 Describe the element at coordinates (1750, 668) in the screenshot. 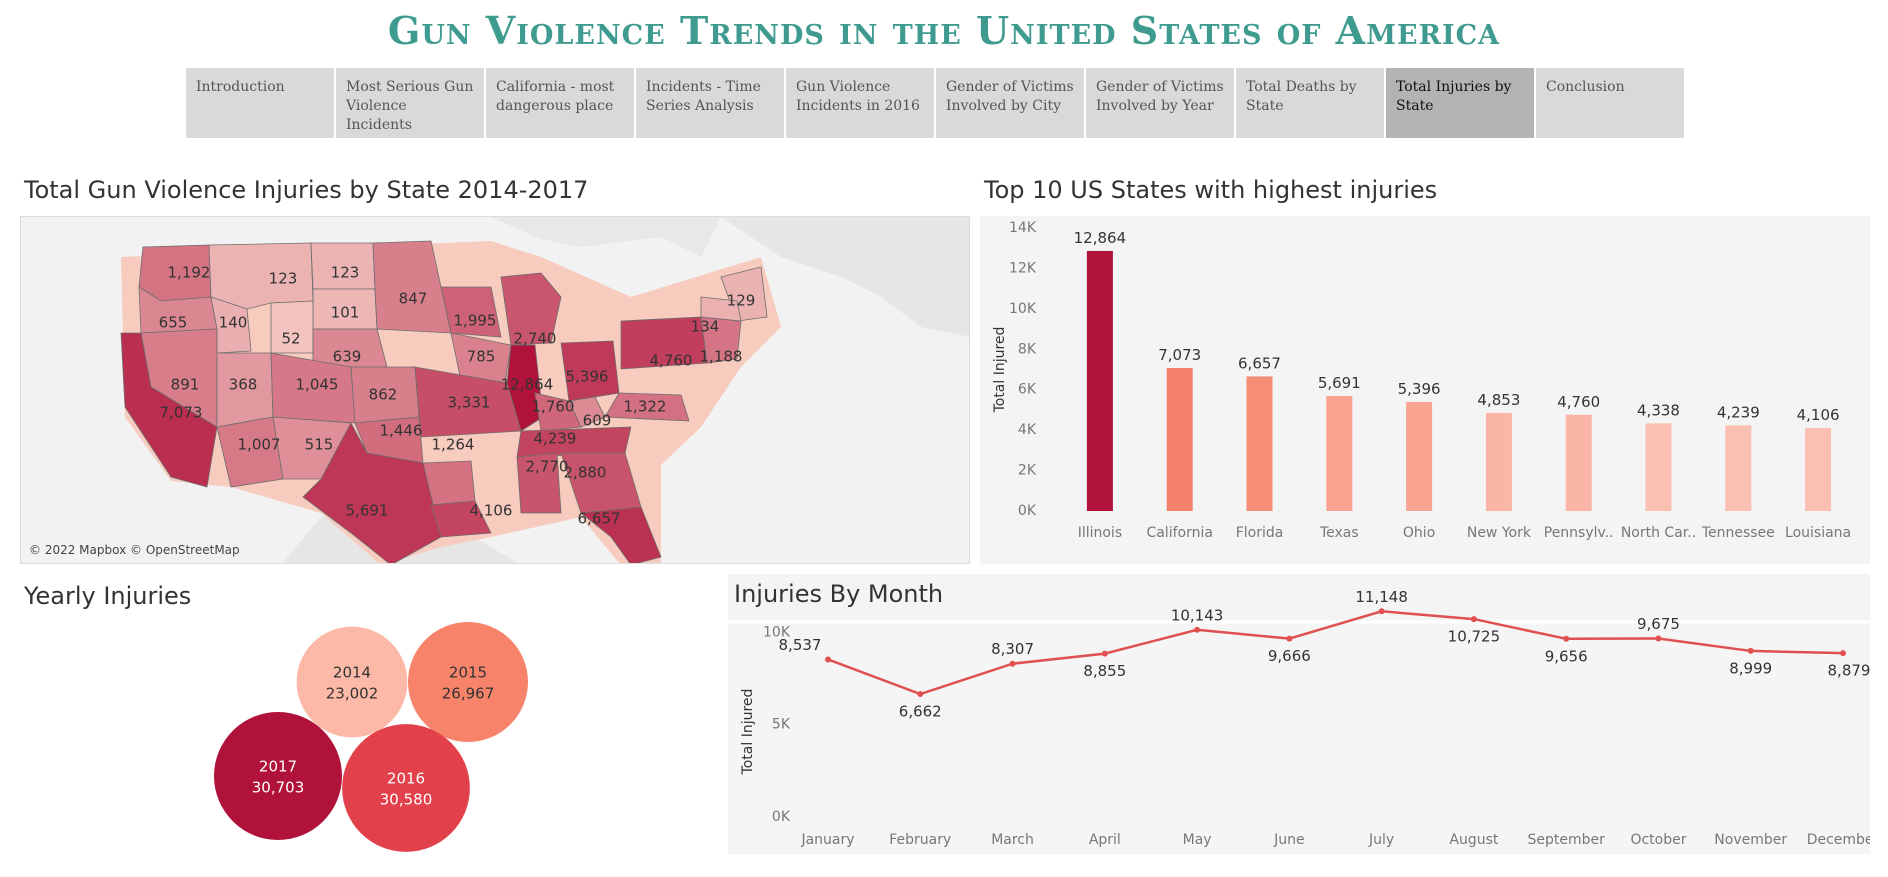

I see `line-value-label: 8,999` at that location.